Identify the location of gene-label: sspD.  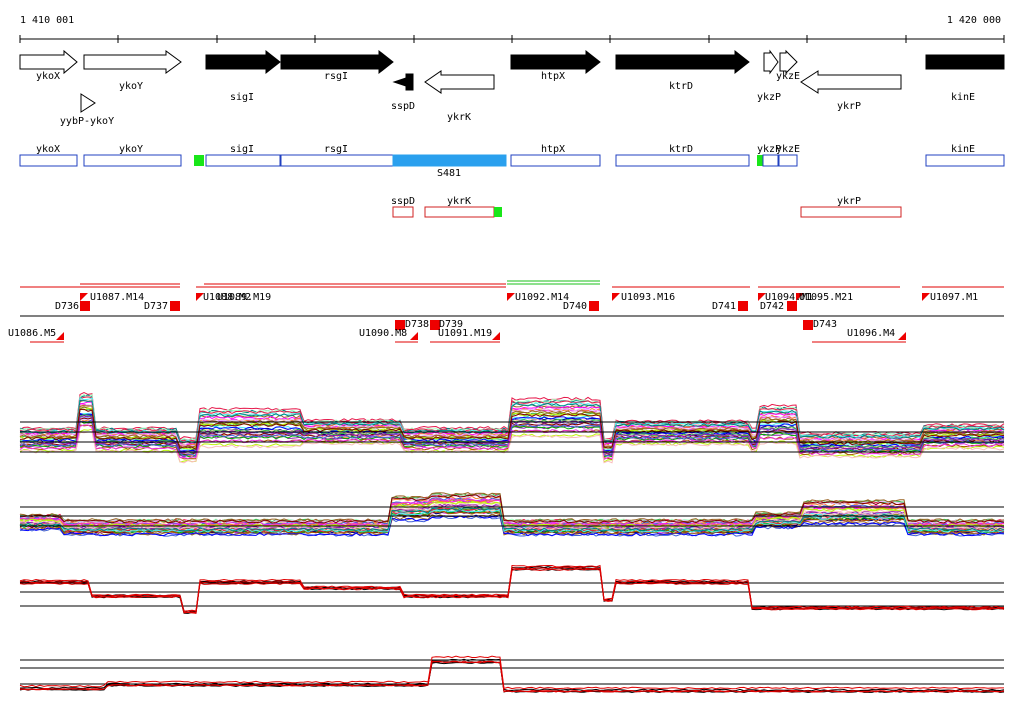
(403, 106).